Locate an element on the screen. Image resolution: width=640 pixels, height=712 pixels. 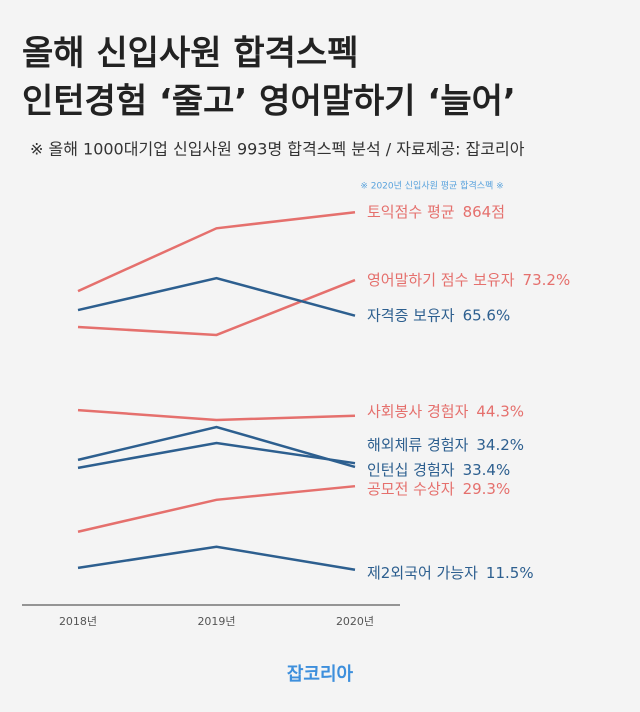
footer: 잡코리아 is located at coordinates (320, 674).